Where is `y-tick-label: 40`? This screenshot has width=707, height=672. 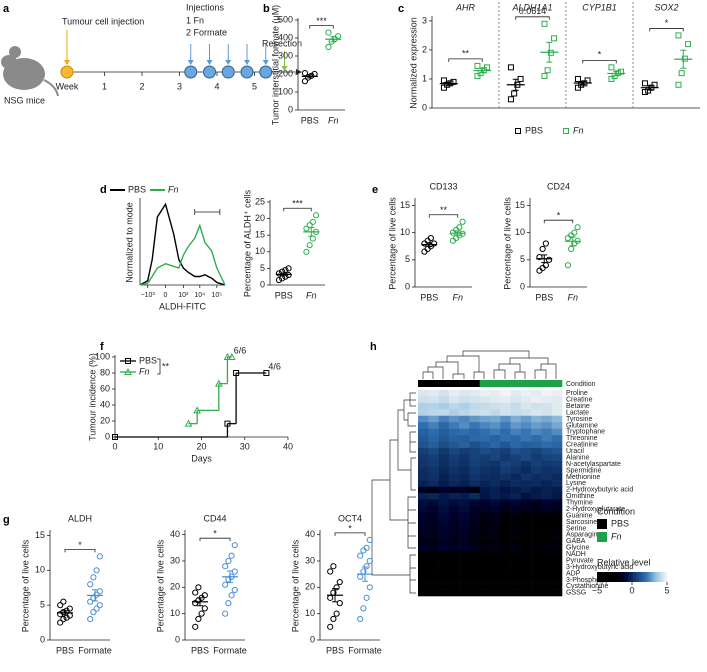 y-tick-label: 40 is located at coordinates (105, 404).